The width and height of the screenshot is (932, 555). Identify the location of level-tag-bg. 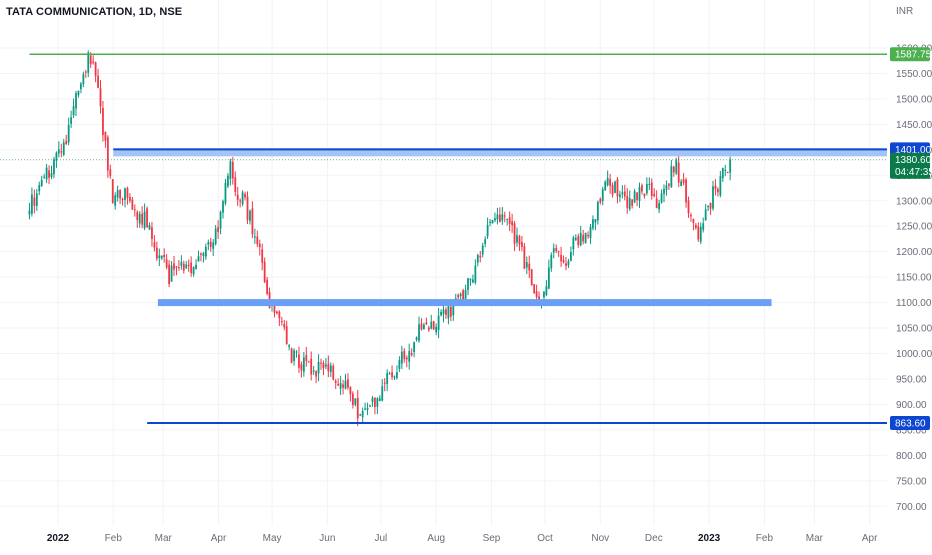
(910, 422).